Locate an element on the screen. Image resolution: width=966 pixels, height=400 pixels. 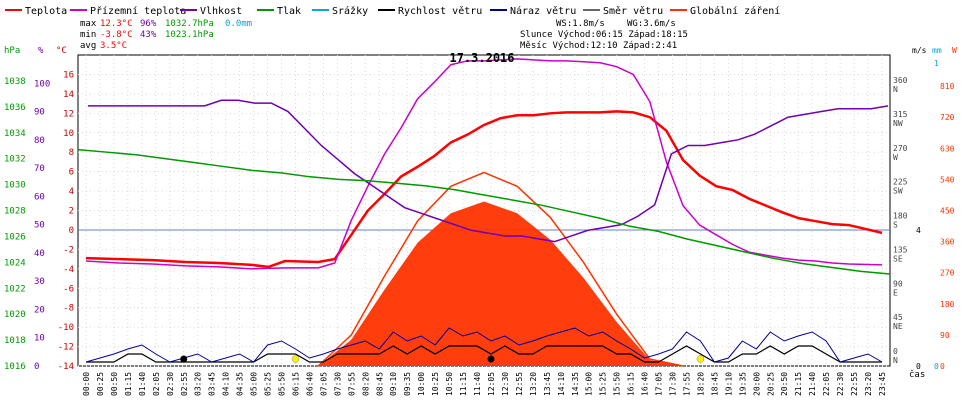
legend-item-rychlost-vetru: Rychlost větru is located at coordinates (430, 11).